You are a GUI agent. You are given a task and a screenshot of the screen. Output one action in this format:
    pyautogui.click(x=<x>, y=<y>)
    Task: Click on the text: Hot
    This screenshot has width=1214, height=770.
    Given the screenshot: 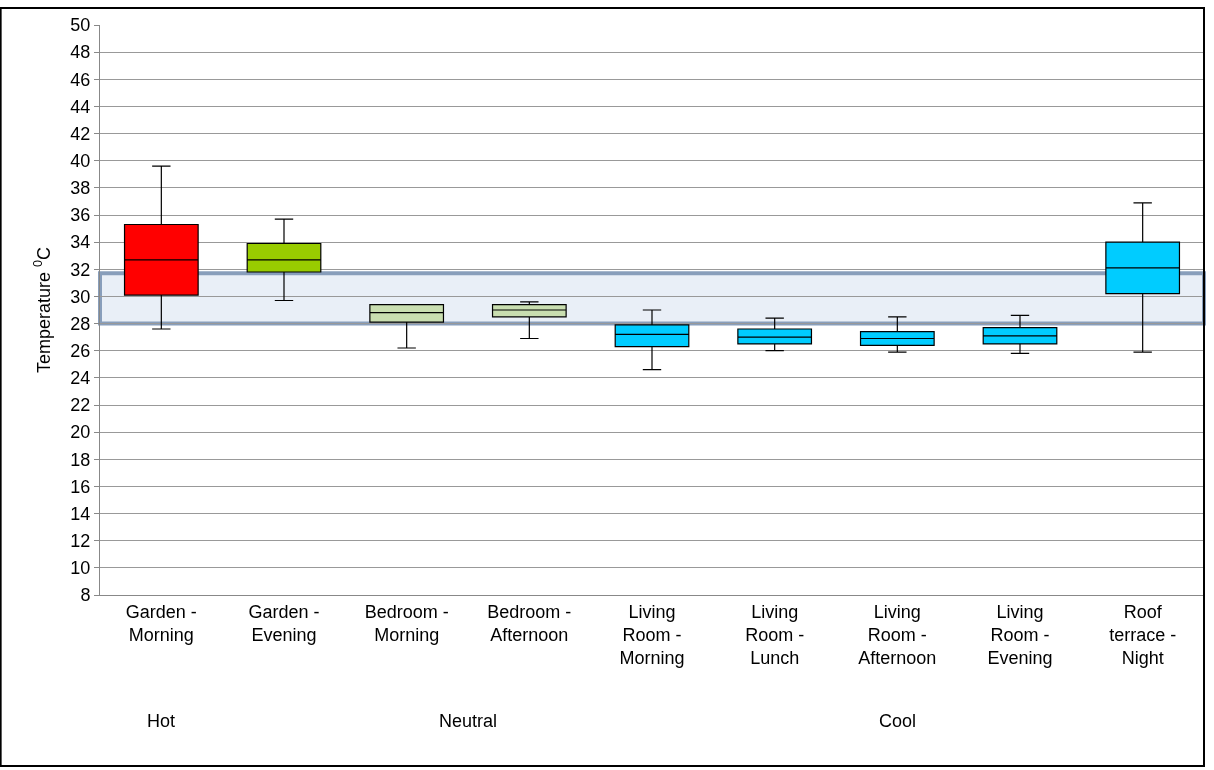 What is the action you would take?
    pyautogui.click(x=161, y=721)
    